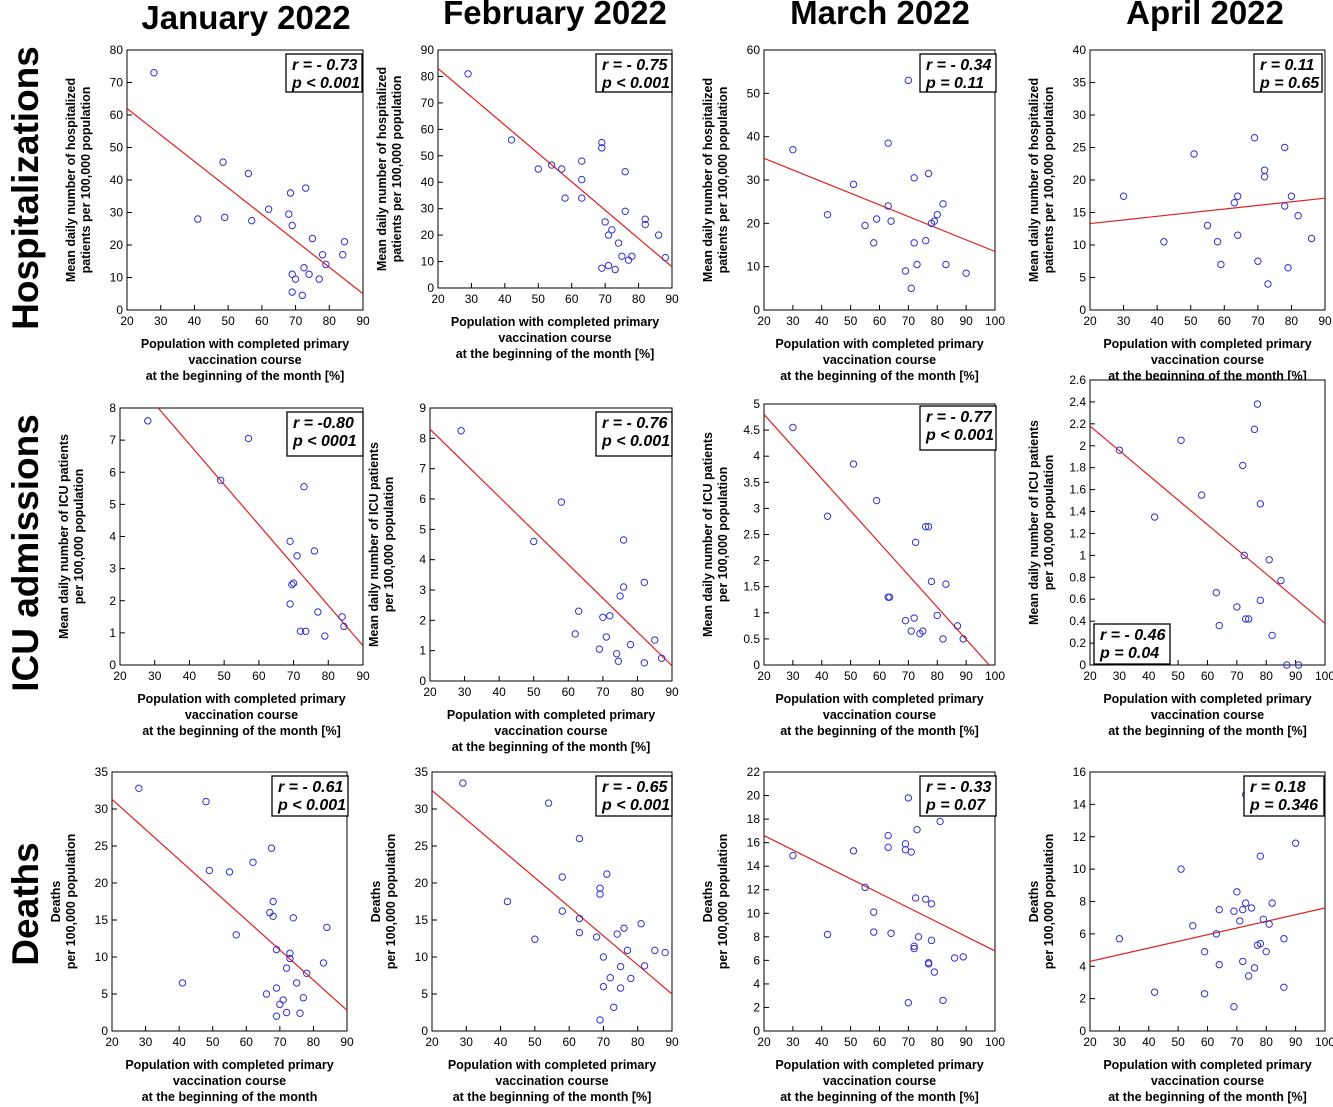  What do you see at coordinates (1205, 15) in the screenshot?
I see `column-title-april: April 2022` at bounding box center [1205, 15].